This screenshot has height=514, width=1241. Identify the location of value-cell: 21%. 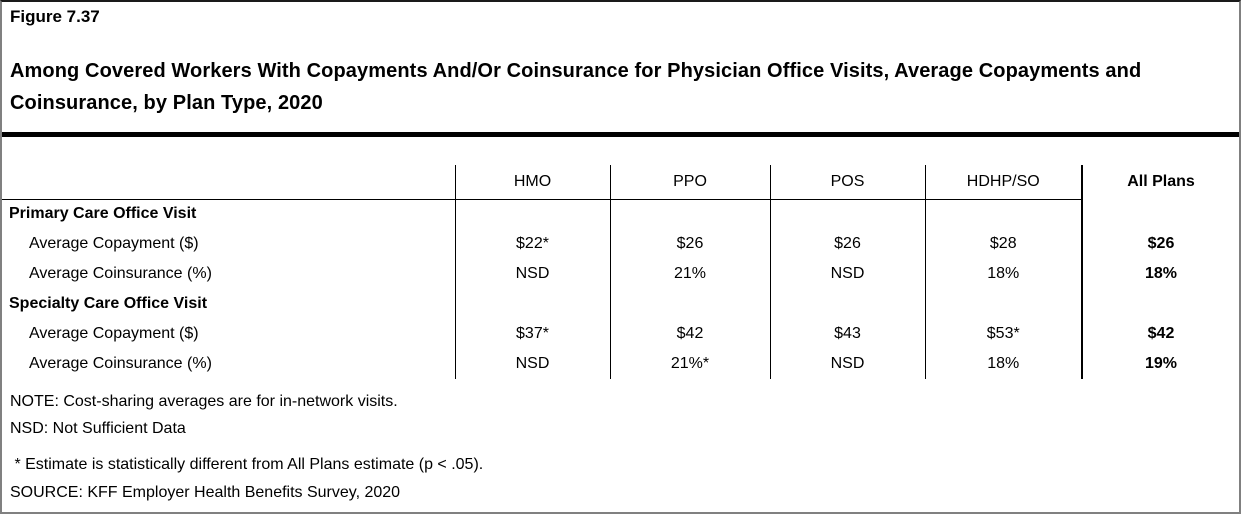
(689, 274).